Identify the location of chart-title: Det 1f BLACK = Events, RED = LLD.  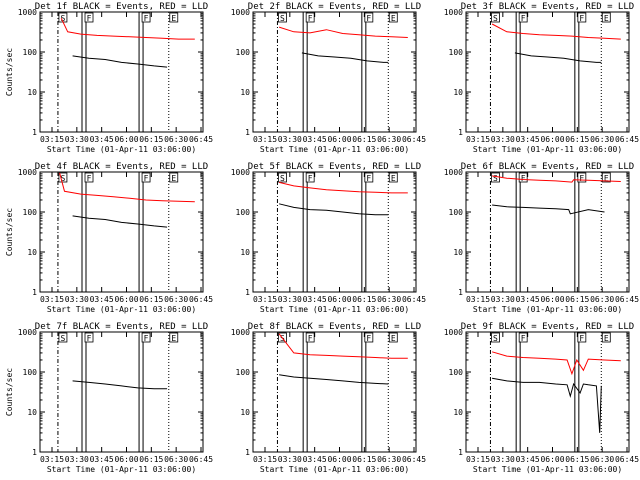
(121, 7).